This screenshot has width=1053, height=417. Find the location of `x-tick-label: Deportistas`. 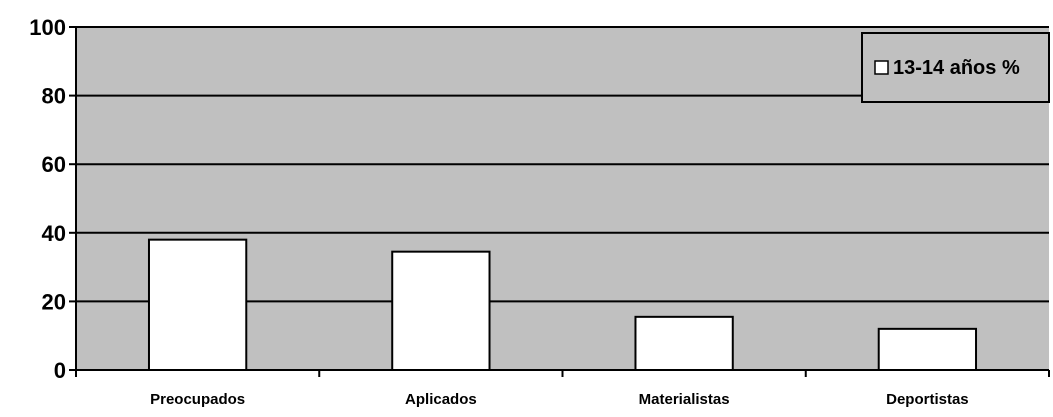

x-tick-label: Deportistas is located at coordinates (927, 399).